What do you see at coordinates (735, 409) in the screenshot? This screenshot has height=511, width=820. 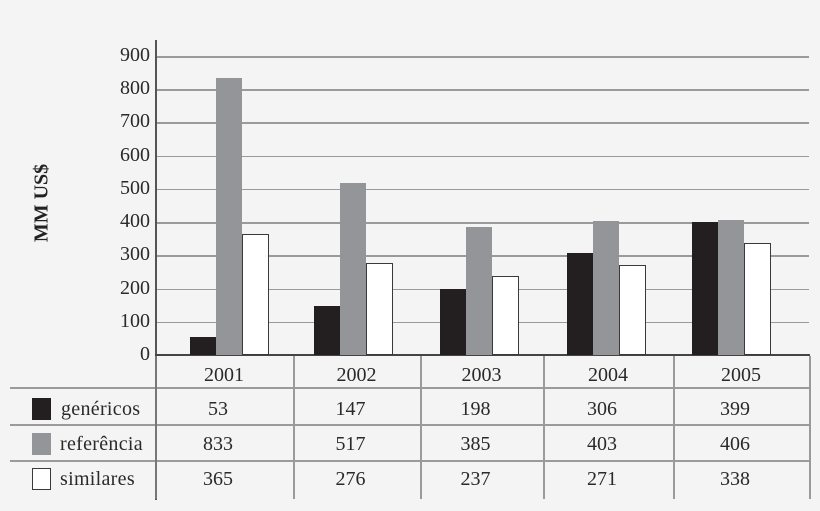 I see `table-cell-value: 399` at bounding box center [735, 409].